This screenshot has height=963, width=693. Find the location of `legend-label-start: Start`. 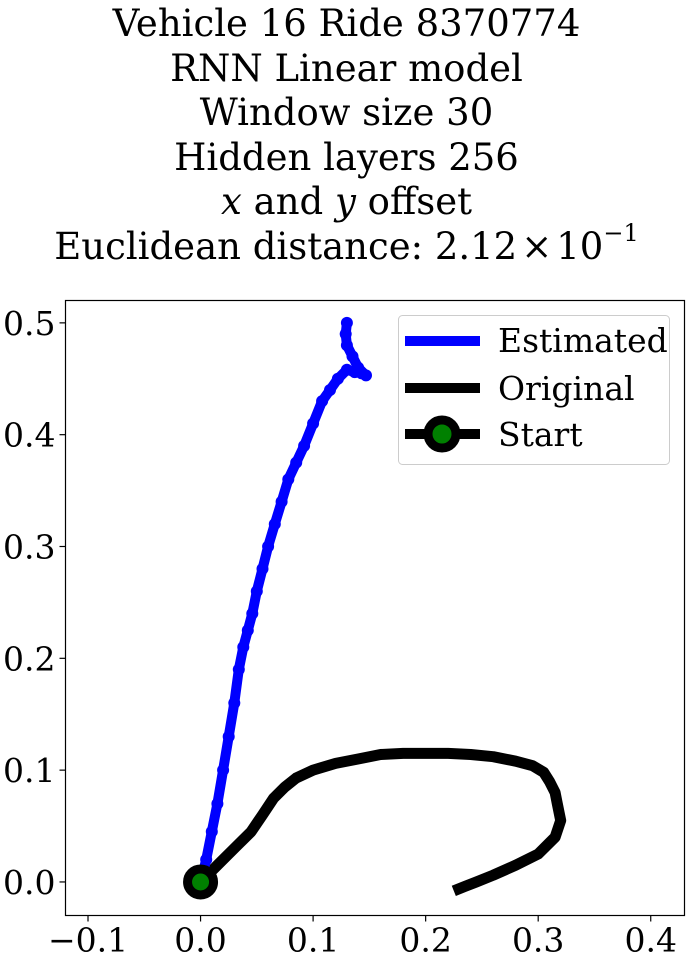

legend-label-start: Start is located at coordinates (540, 434).